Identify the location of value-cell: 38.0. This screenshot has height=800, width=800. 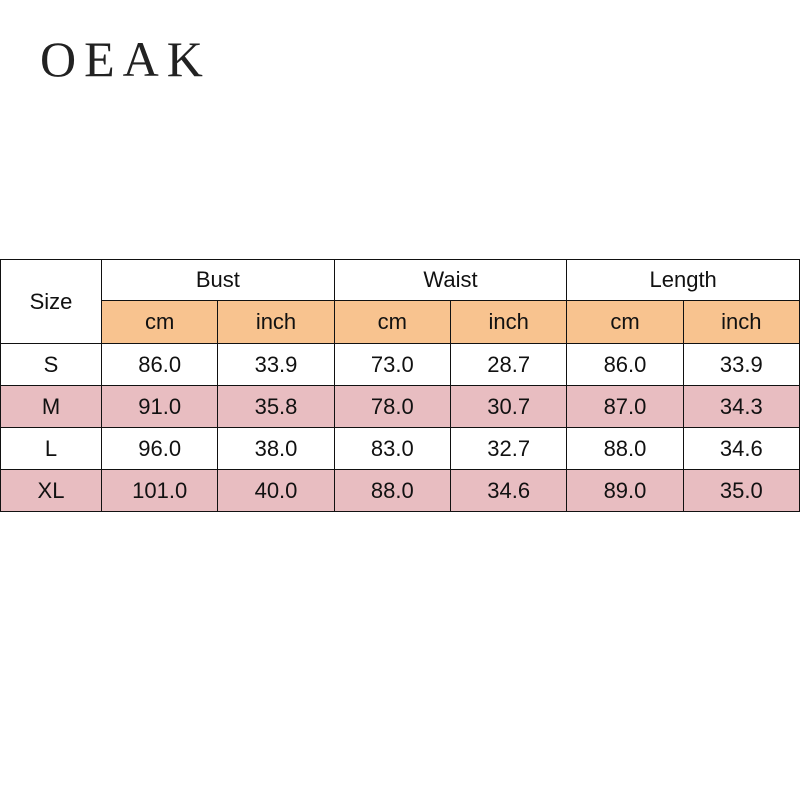
(276, 448).